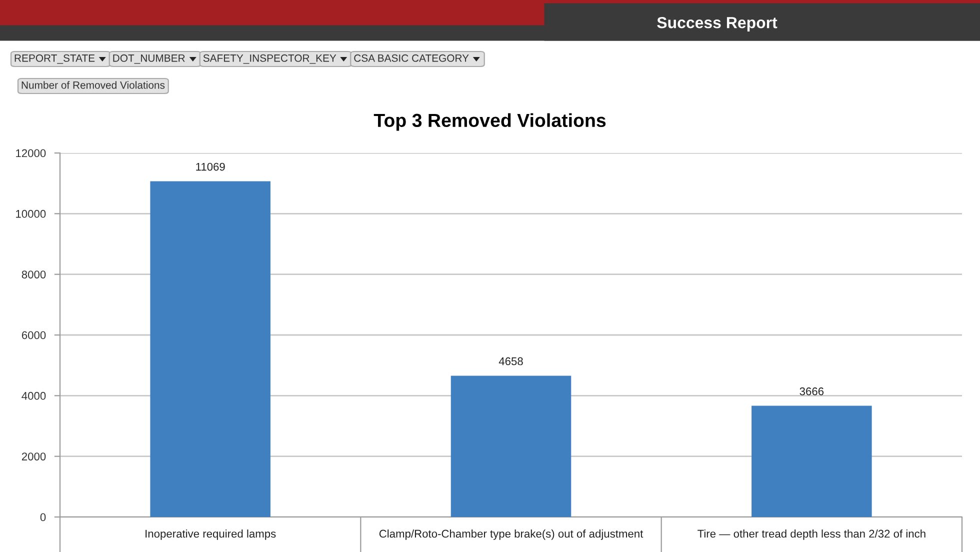 This screenshot has height=552, width=980. I want to click on chart-subtitle: Success Report, so click(717, 24).